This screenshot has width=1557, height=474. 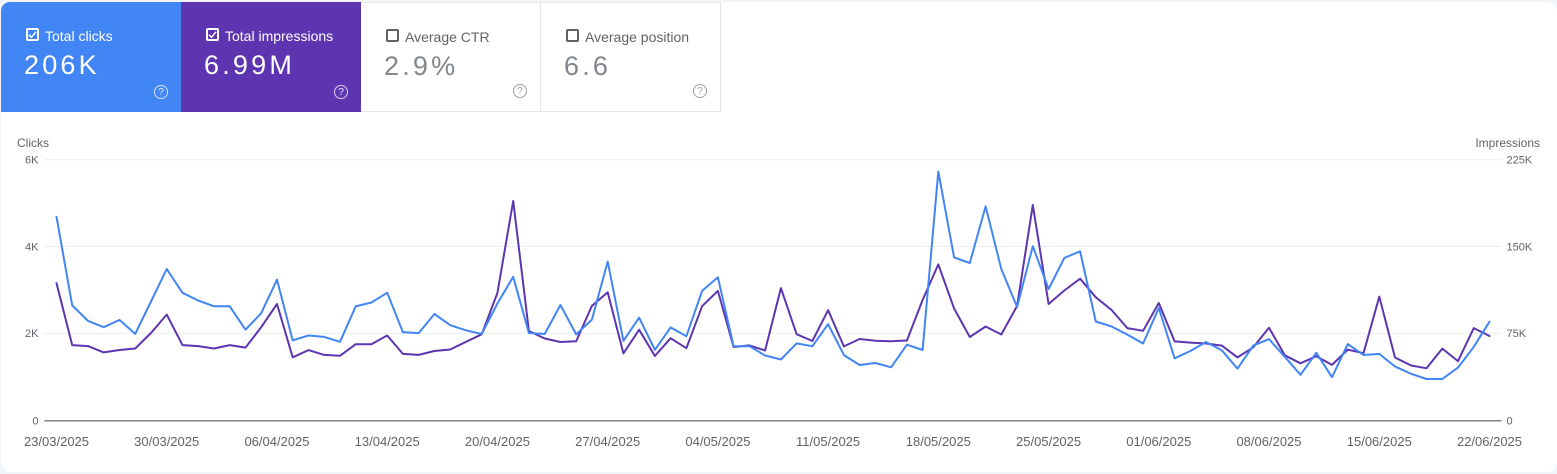 What do you see at coordinates (56, 441) in the screenshot?
I see `svg-text: 23/03/2025` at bounding box center [56, 441].